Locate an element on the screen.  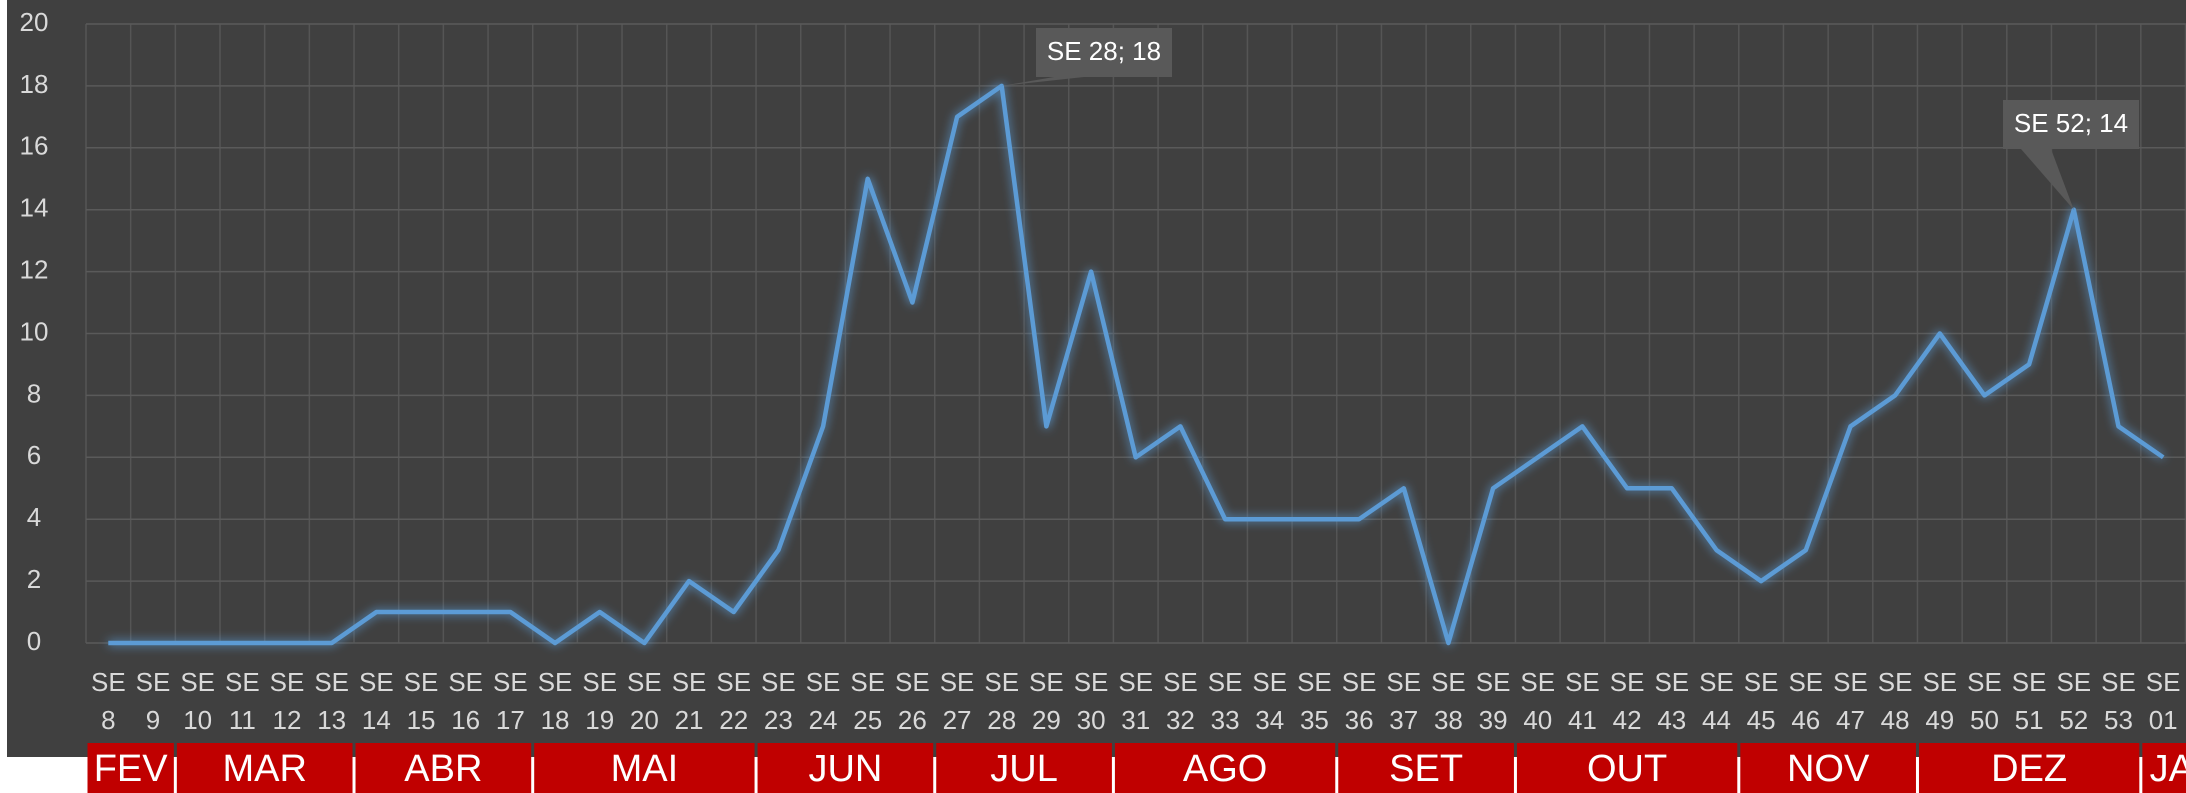
x-tick-label: SE 31 is located at coordinates (1135, 701).